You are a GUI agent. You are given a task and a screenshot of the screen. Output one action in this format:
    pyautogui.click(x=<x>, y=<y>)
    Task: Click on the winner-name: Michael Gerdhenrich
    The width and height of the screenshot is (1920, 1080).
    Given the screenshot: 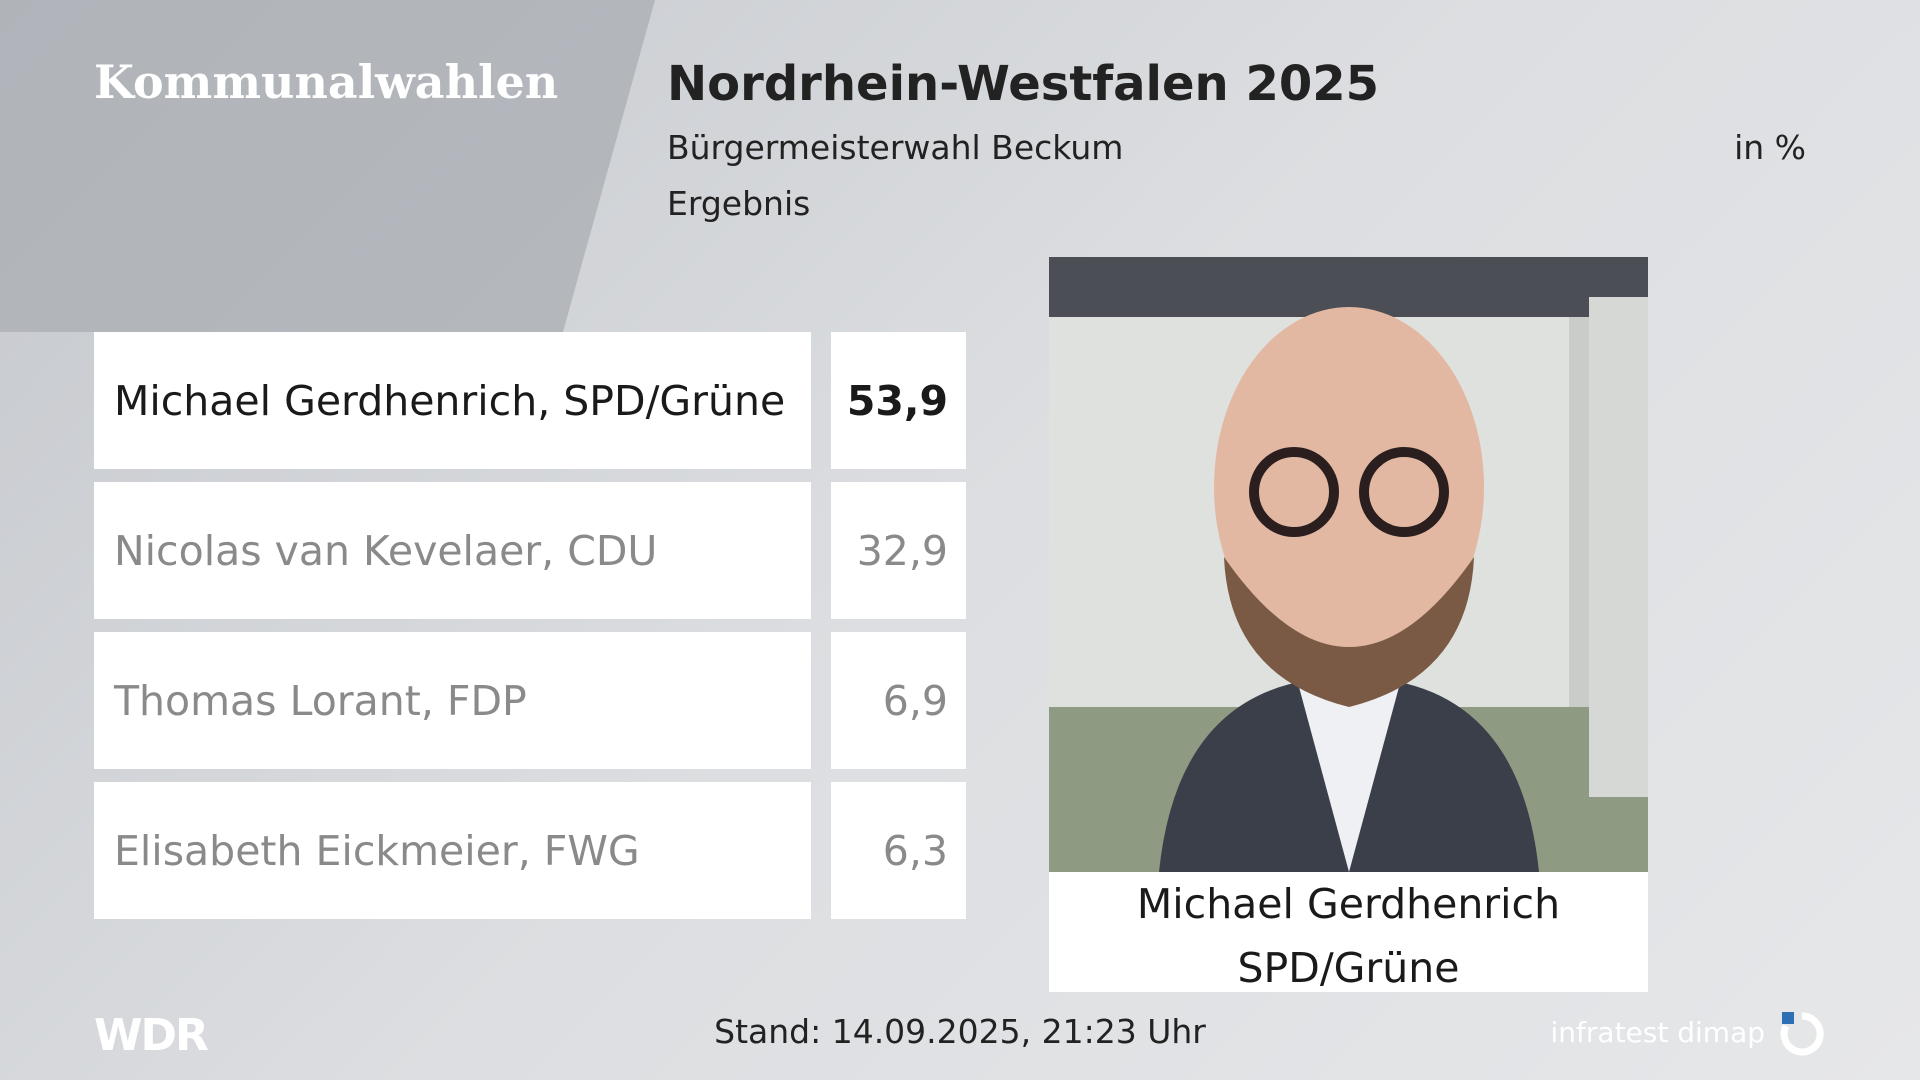 What is the action you would take?
    pyautogui.click(x=1348, y=904)
    